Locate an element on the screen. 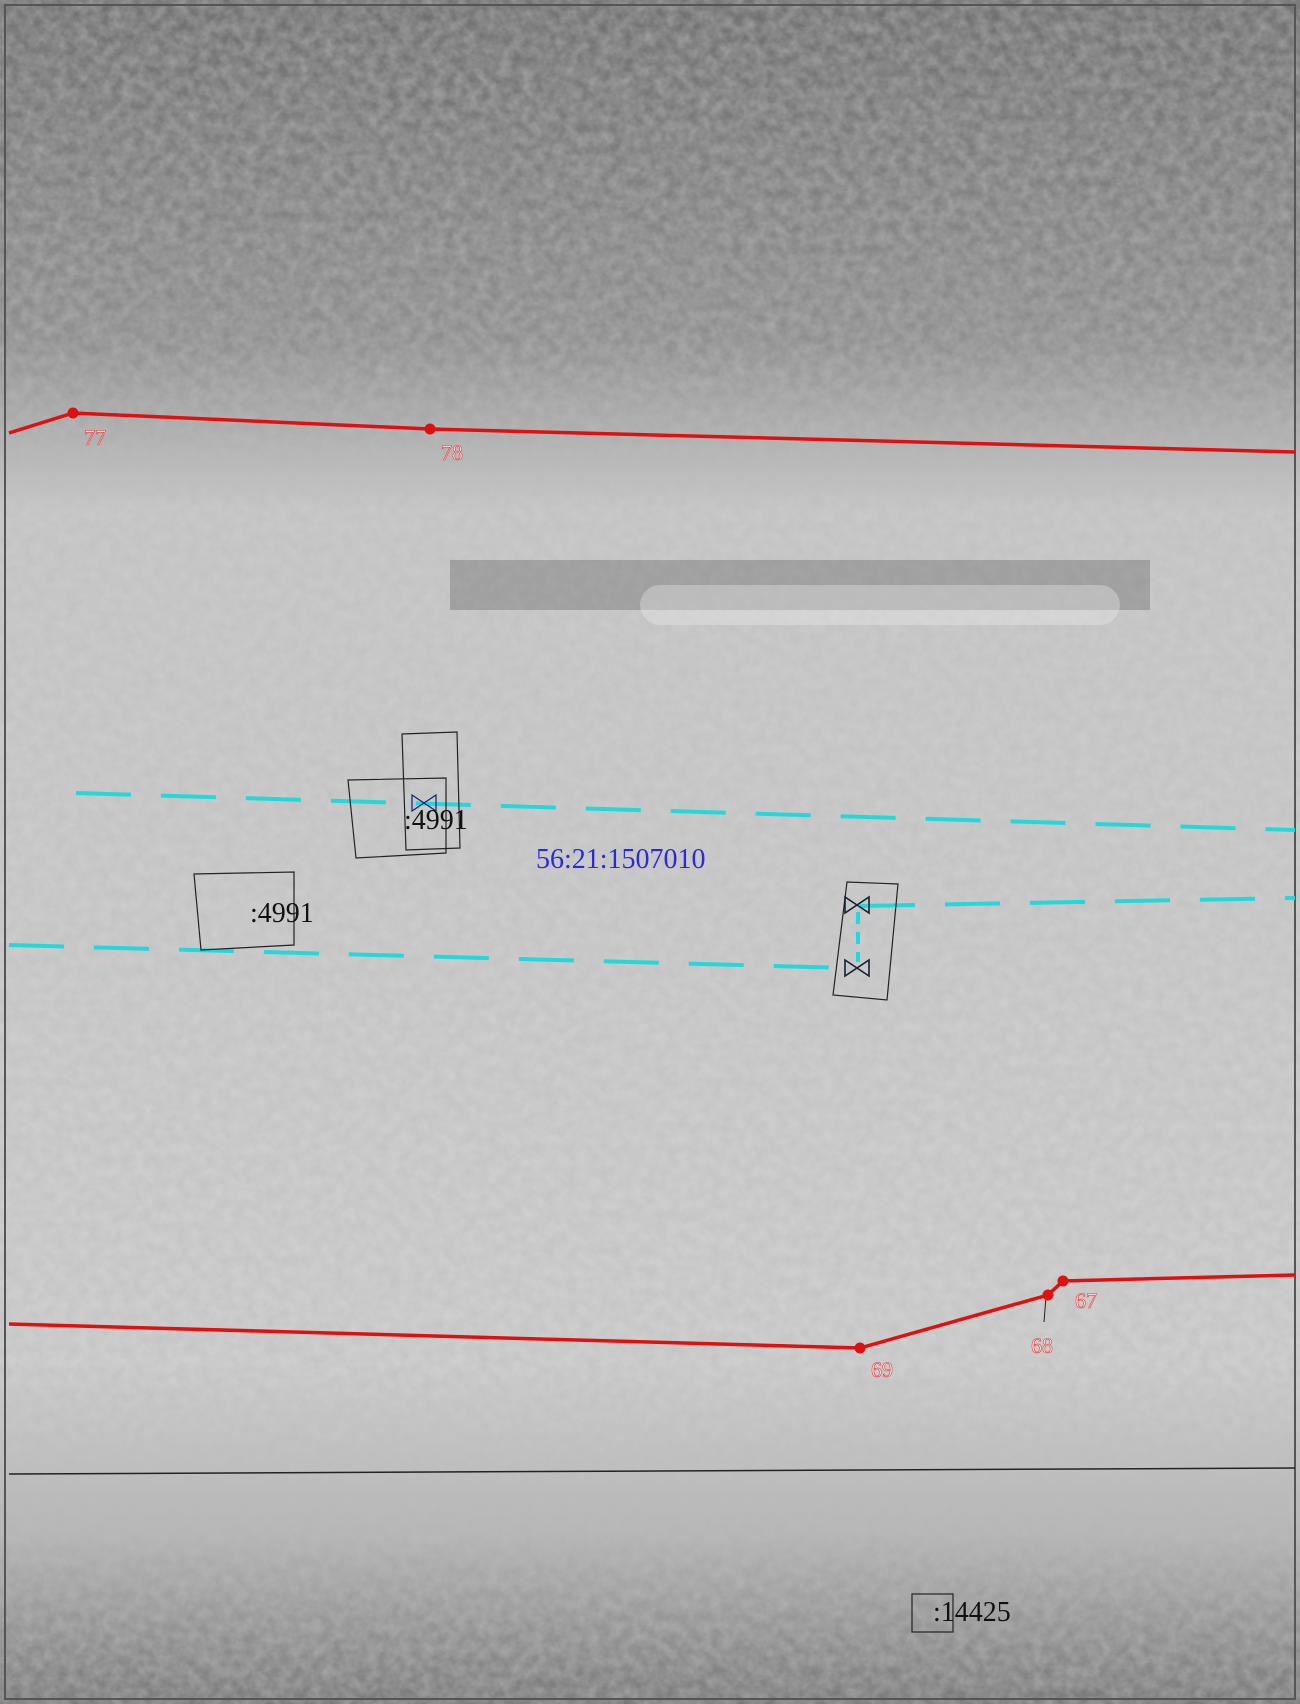  leader-line is located at coordinates (1045, 1309).